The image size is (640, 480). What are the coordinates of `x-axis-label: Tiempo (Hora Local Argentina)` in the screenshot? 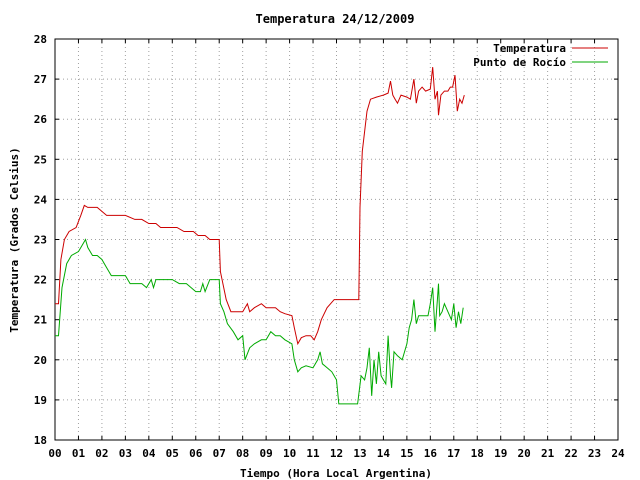 It's located at (336, 473).